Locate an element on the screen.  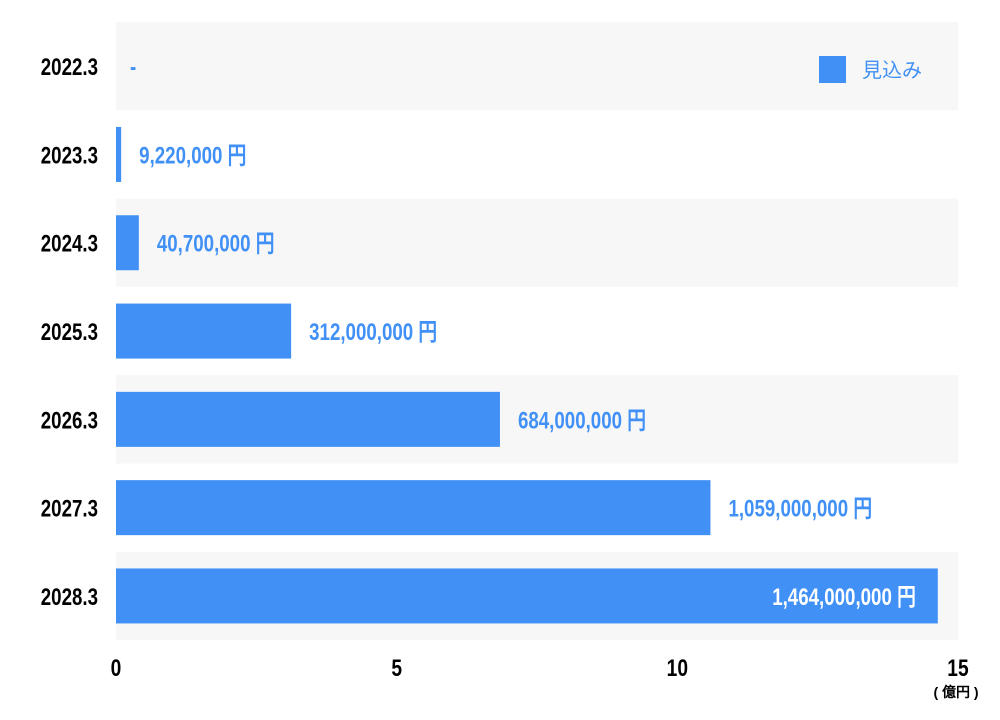
value-label: 684,000,000 円 is located at coordinates (582, 420).